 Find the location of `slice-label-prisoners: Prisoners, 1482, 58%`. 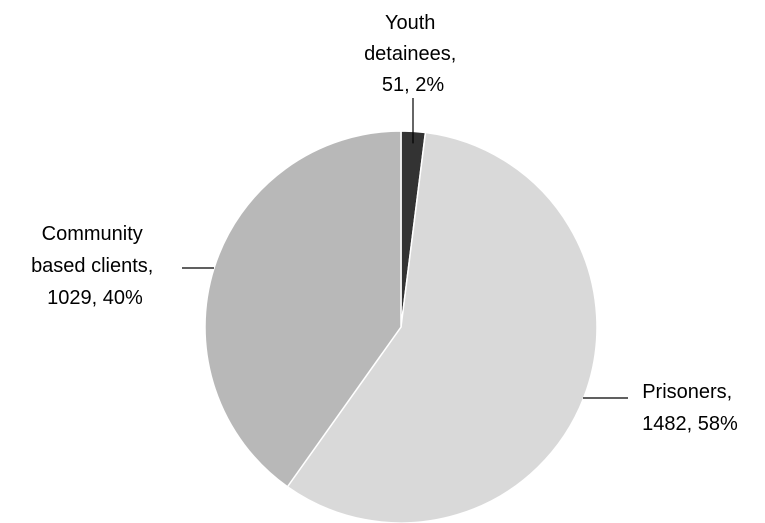

slice-label-prisoners: Prisoners, 1482, 58% is located at coordinates (690, 408).